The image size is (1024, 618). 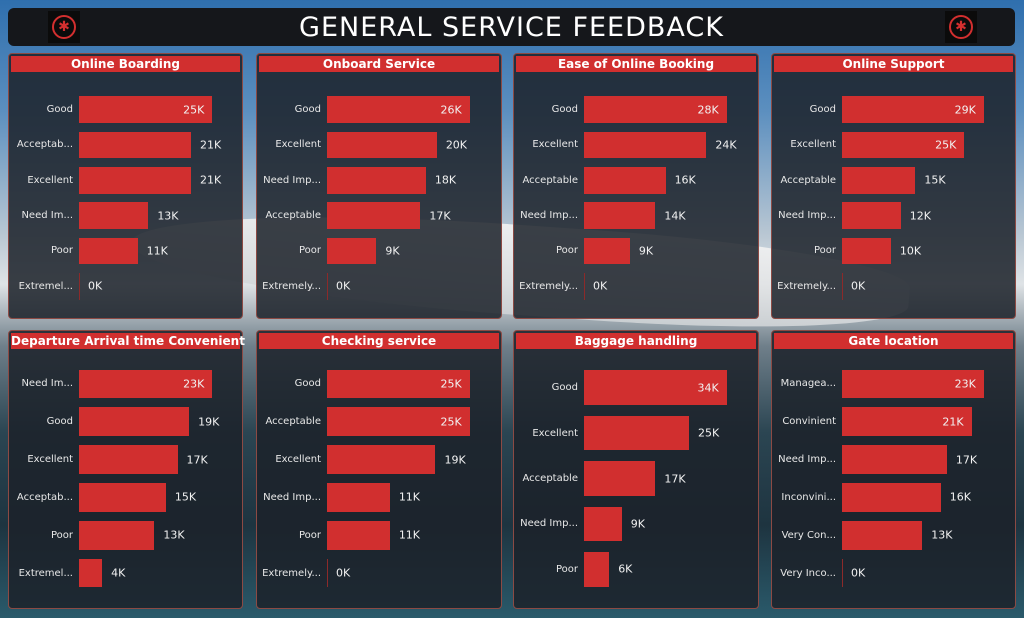 I want to click on bar-row: Need Imp... 12K, so click(x=889, y=215).